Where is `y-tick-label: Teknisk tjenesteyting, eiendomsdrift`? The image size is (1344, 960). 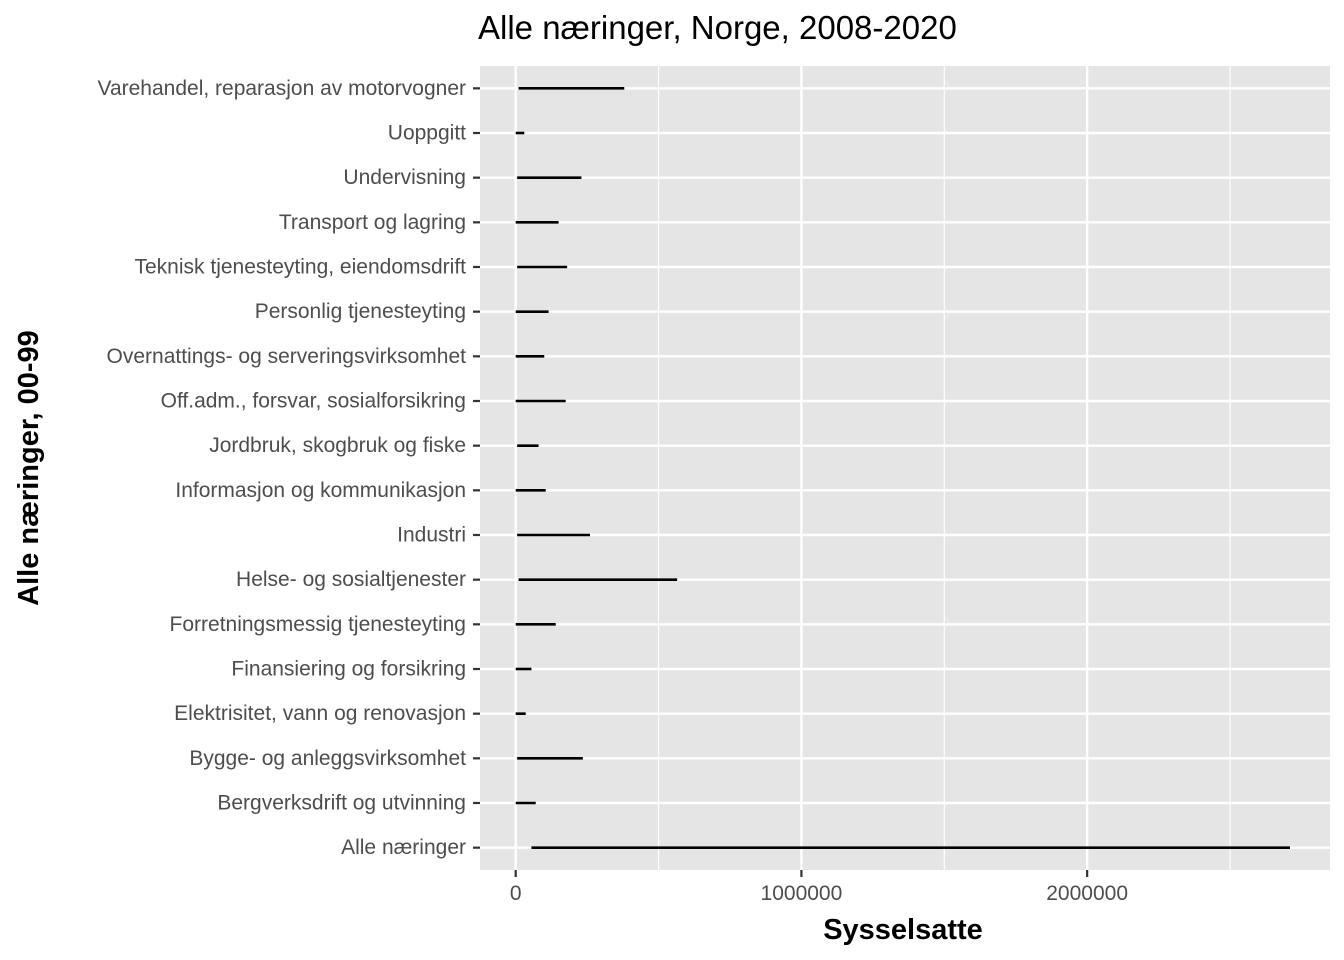
y-tick-label: Teknisk tjenesteyting, eiendomsdrift is located at coordinates (301, 267).